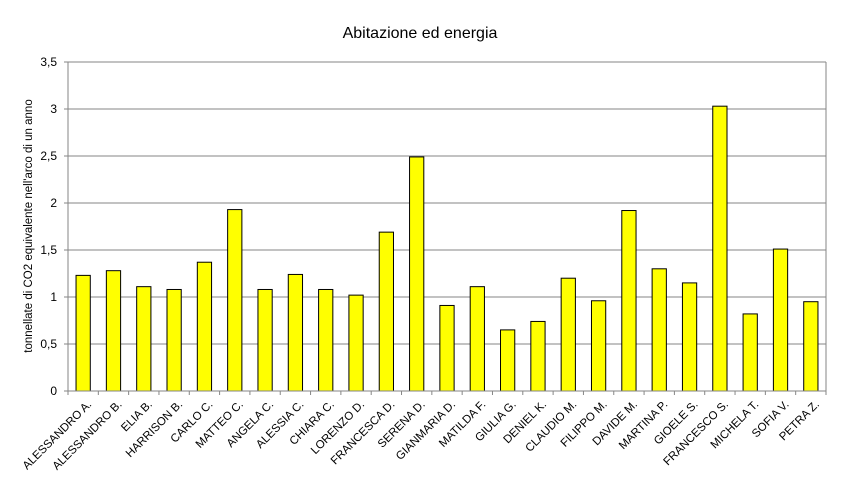 This screenshot has height=490, width=843. What do you see at coordinates (48, 156) in the screenshot?
I see `y-tick-label: 2,5` at bounding box center [48, 156].